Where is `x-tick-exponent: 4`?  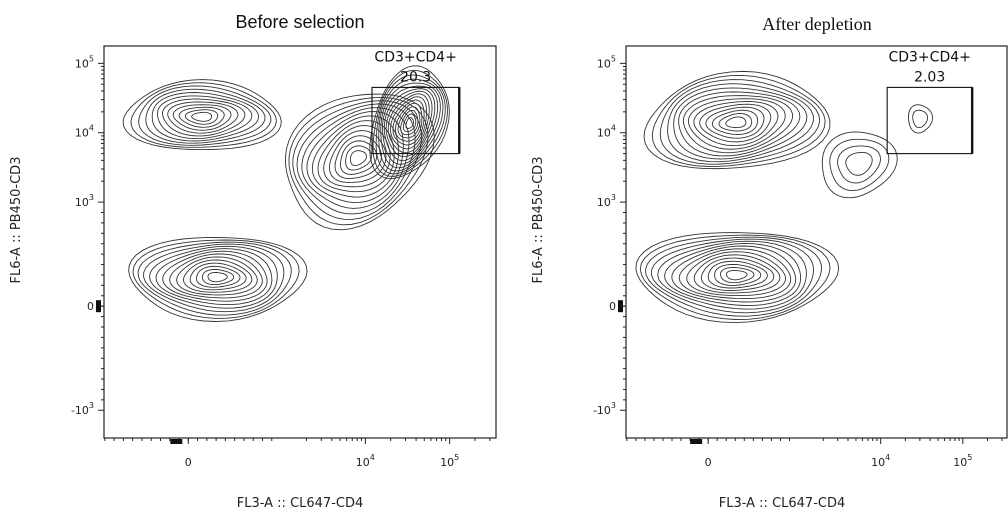 x-tick-exponent: 4 is located at coordinates (887, 457).